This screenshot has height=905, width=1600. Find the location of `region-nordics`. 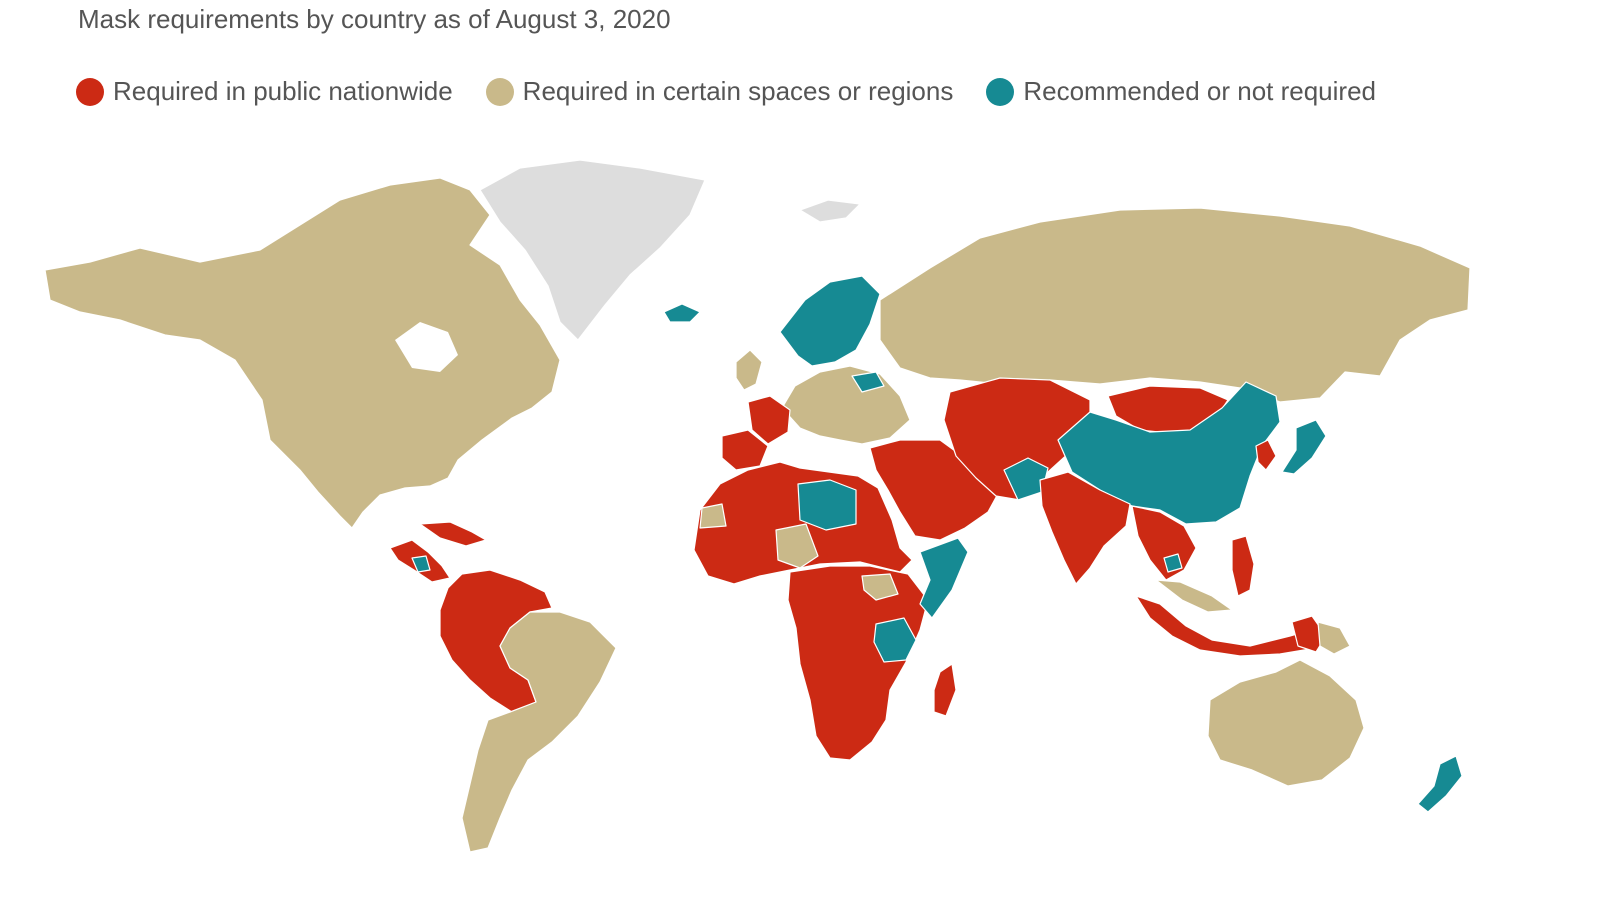

region-nordics is located at coordinates (830, 321).